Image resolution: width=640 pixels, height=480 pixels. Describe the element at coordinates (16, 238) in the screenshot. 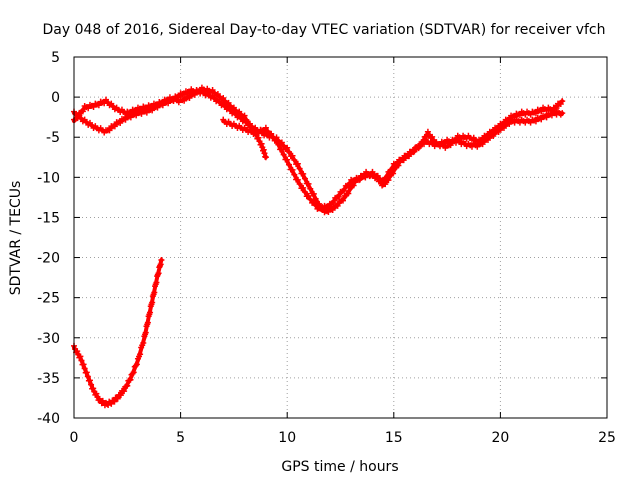

I see `y-axis-label: SDTVAR / TECUs` at that location.